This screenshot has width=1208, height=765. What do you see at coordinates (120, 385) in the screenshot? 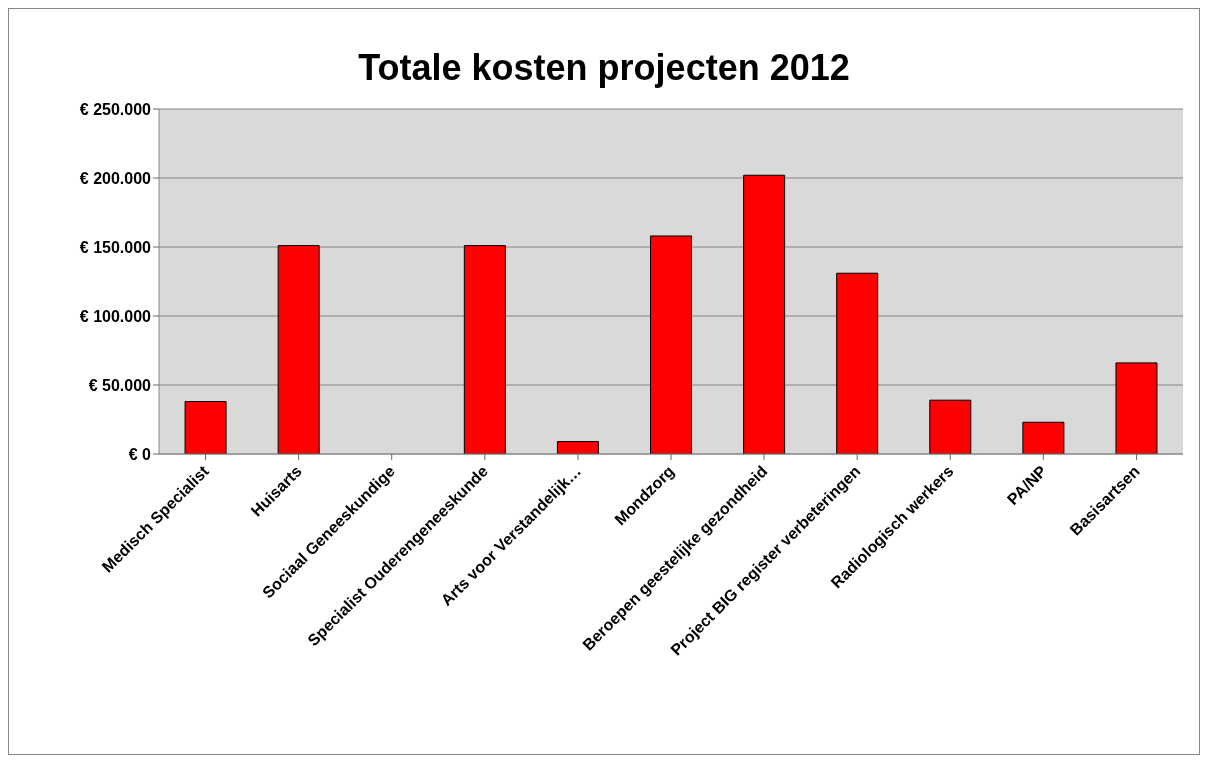
I see `y-tick-label: € 50.000` at bounding box center [120, 385].